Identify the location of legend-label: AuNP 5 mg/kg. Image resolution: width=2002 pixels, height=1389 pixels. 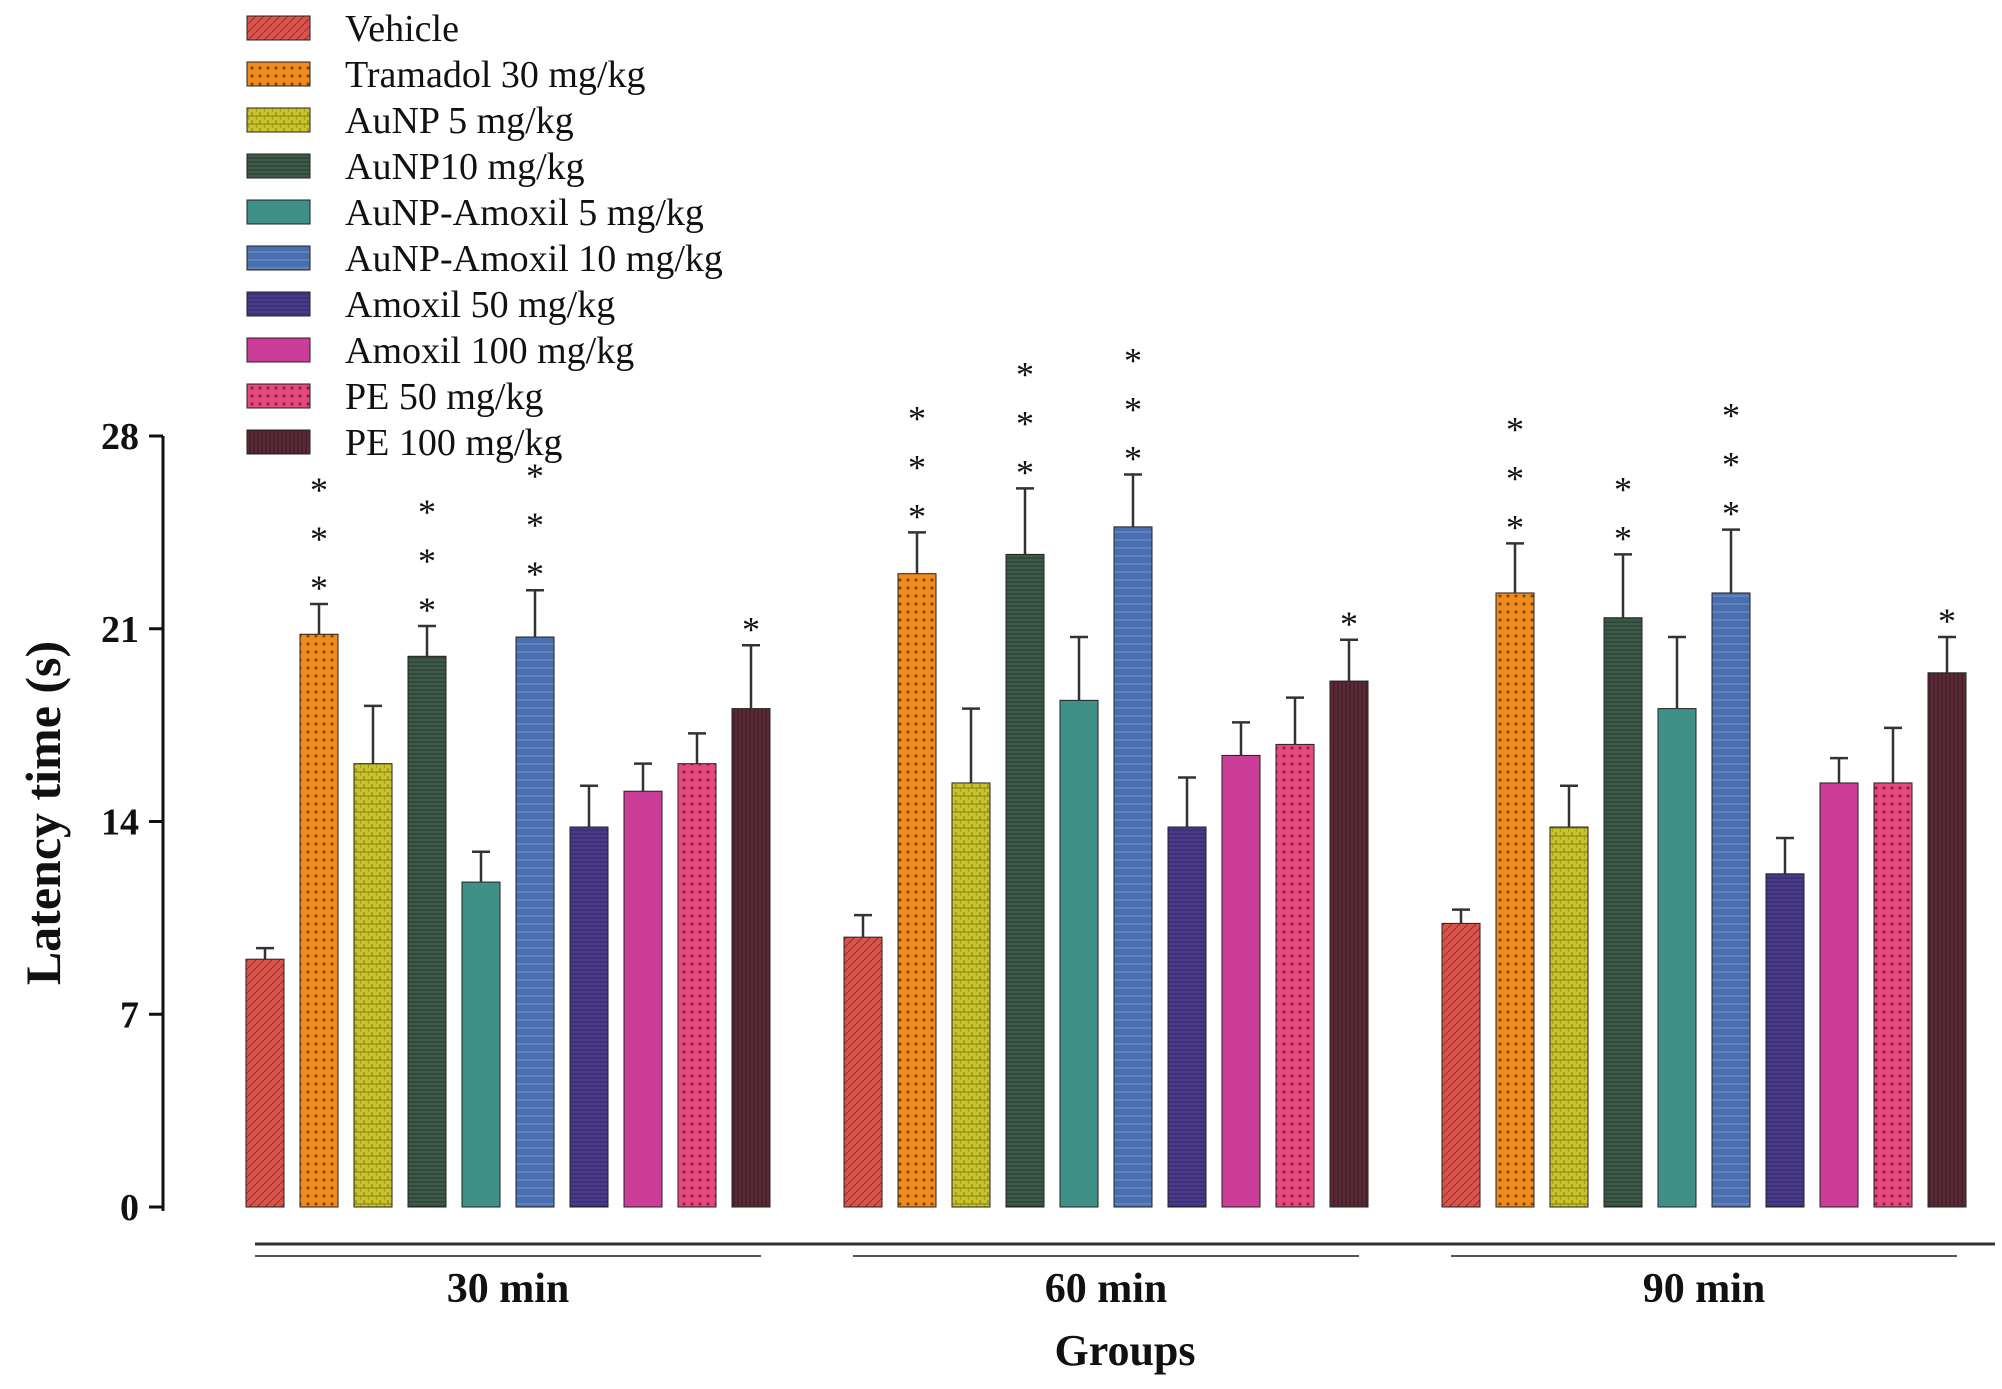
(459, 121).